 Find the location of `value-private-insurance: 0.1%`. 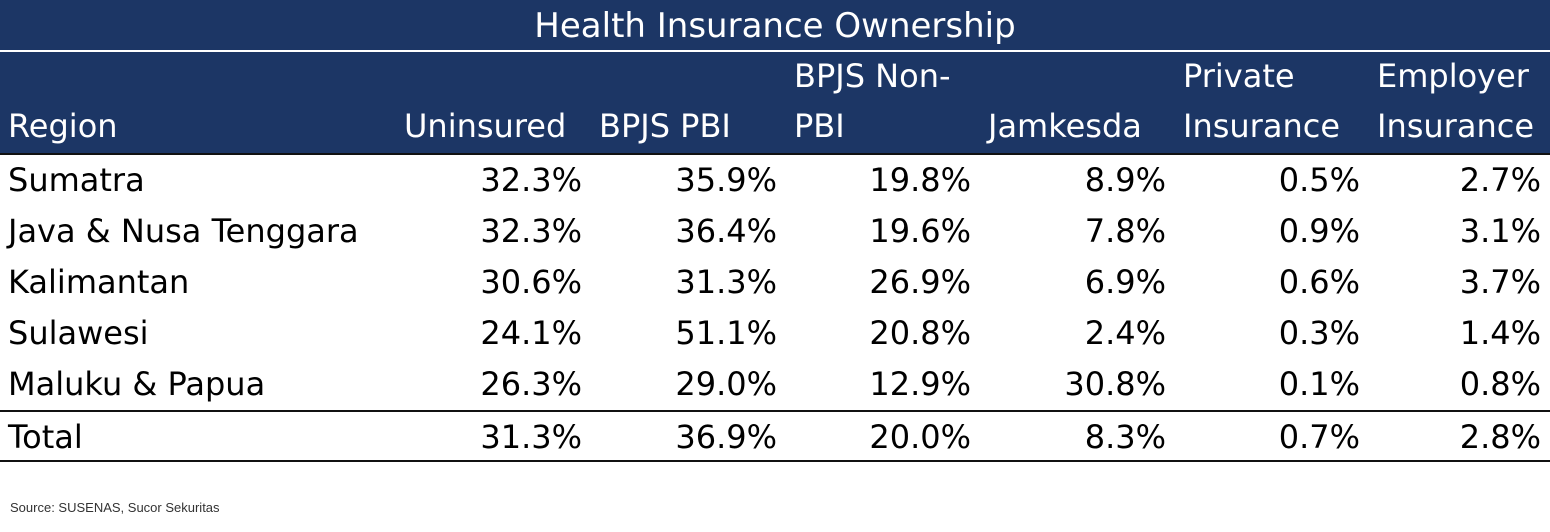

value-private-insurance: 0.1% is located at coordinates (1319, 384).